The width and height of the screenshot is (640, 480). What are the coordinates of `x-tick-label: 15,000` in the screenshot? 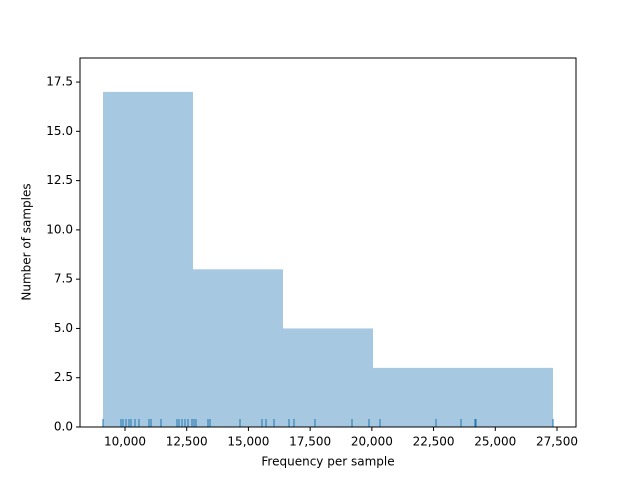 It's located at (248, 442).